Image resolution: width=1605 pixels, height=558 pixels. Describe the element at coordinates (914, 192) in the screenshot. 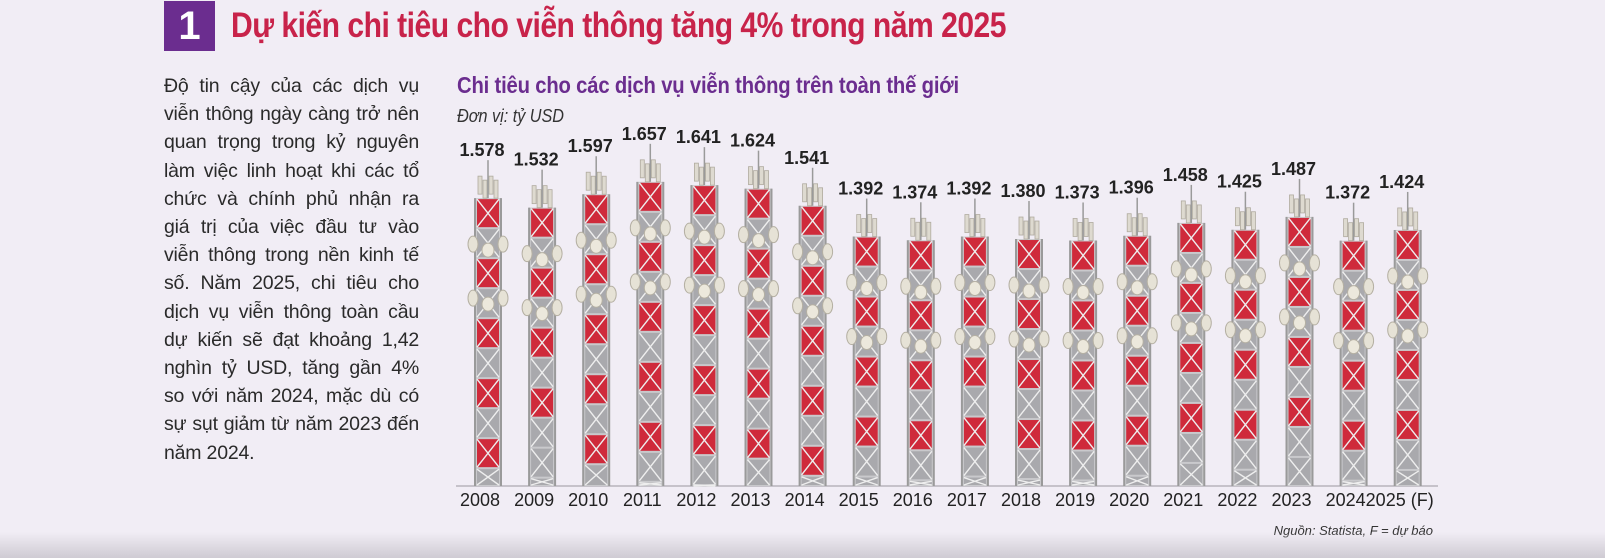

I see `value-label: 1.374` at that location.